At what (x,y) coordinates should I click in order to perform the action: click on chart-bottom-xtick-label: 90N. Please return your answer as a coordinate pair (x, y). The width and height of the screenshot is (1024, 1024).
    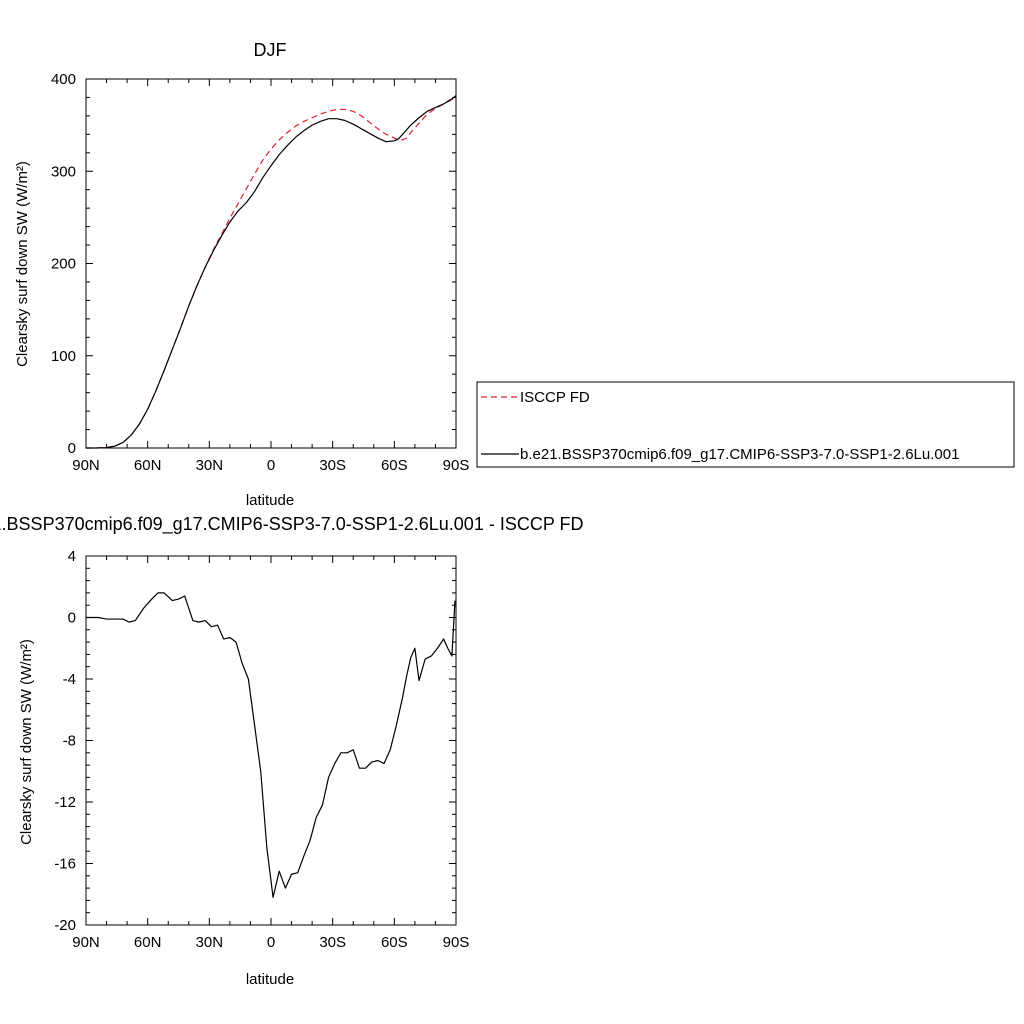
    Looking at the image, I should click on (86, 942).